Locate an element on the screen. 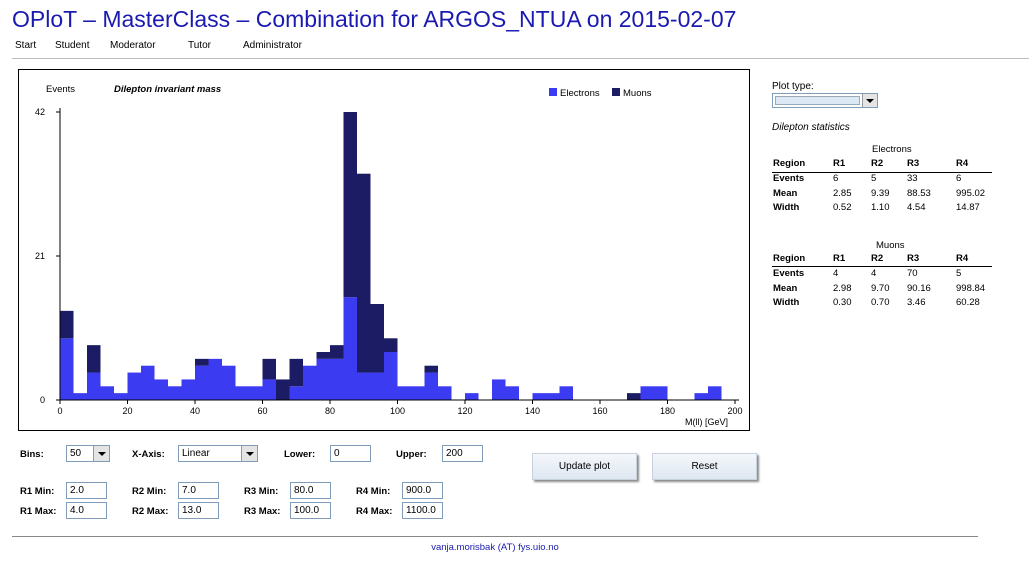 This screenshot has width=1029, height=561. header-cell: R2 is located at coordinates (877, 258).